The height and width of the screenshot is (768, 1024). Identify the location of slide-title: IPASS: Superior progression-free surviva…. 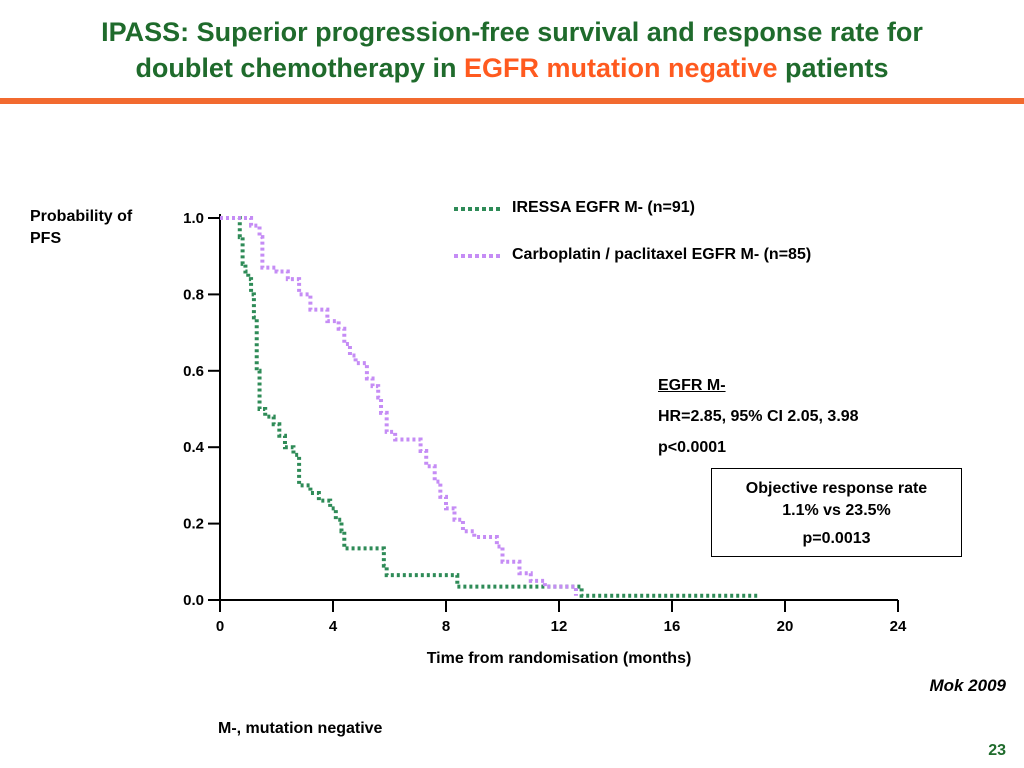
(512, 50).